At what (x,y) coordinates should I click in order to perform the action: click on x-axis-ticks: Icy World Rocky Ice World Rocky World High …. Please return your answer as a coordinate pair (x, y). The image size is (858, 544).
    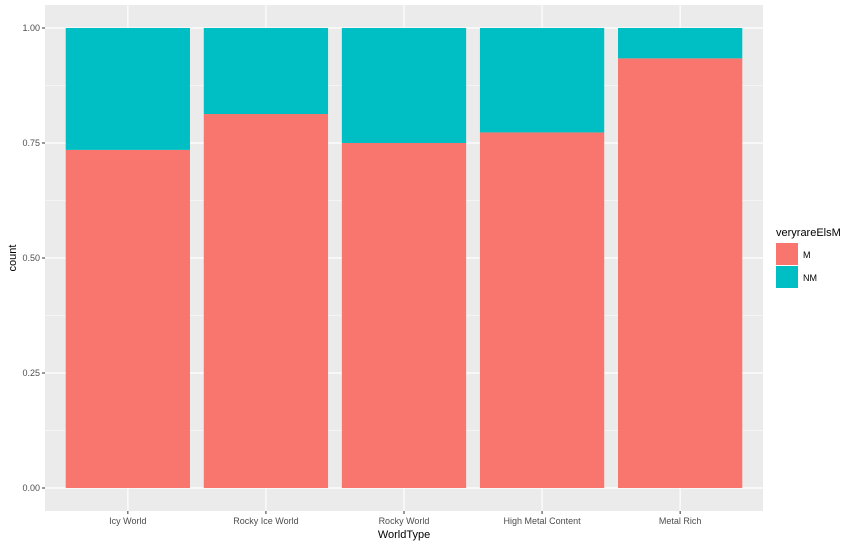
    Looking at the image, I should click on (405, 518).